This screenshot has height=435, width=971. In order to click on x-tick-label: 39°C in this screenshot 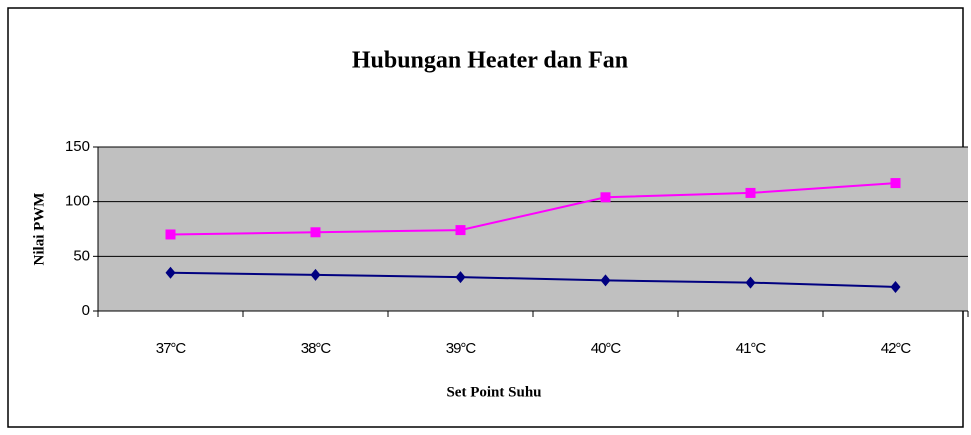, I will do `click(461, 348)`.